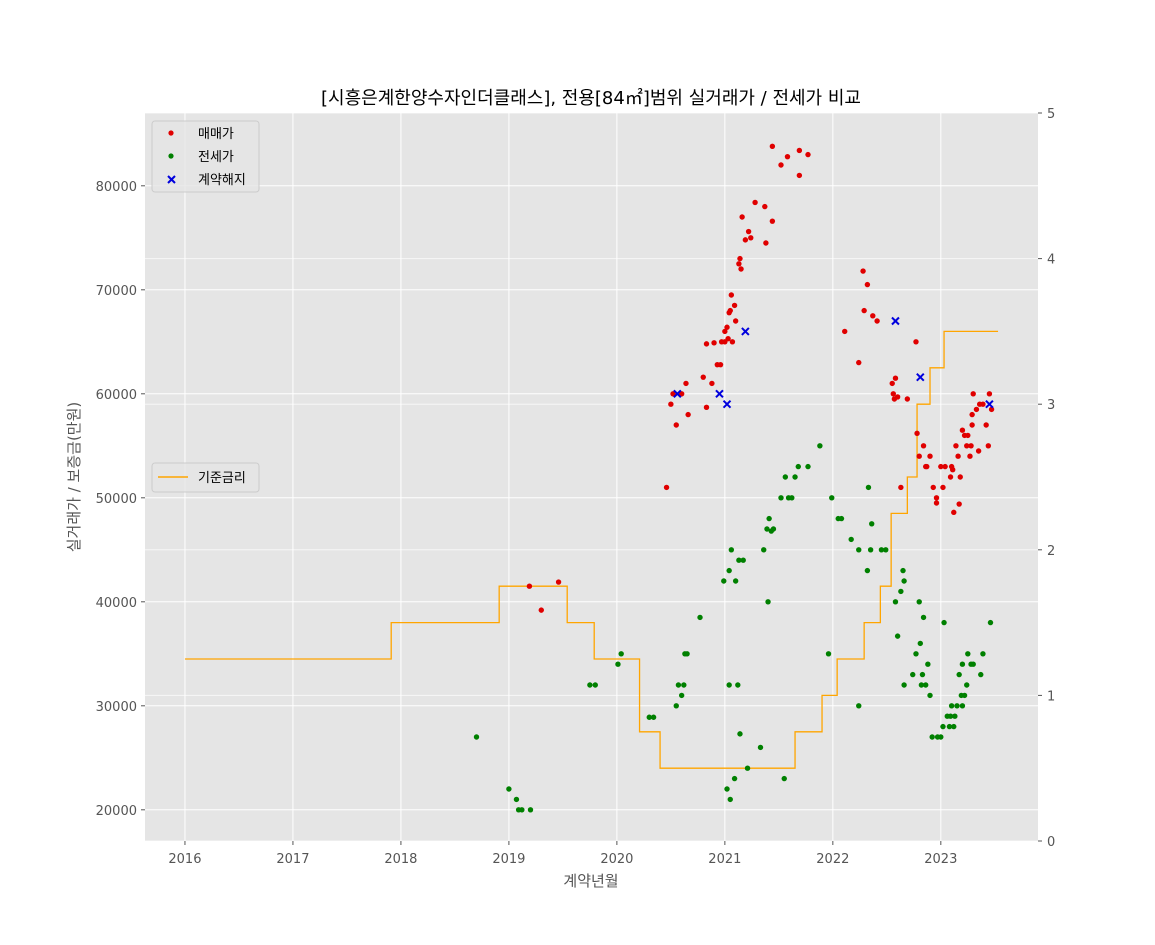  I want to click on legend-marker-cancel, so click(171, 179).